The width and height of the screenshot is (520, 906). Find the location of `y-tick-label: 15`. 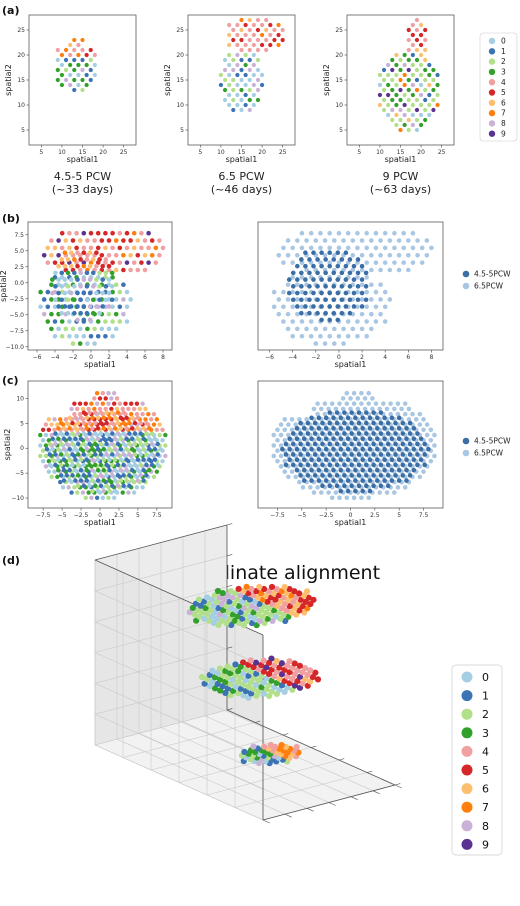

y-tick-label: 15 is located at coordinates (21, 80).